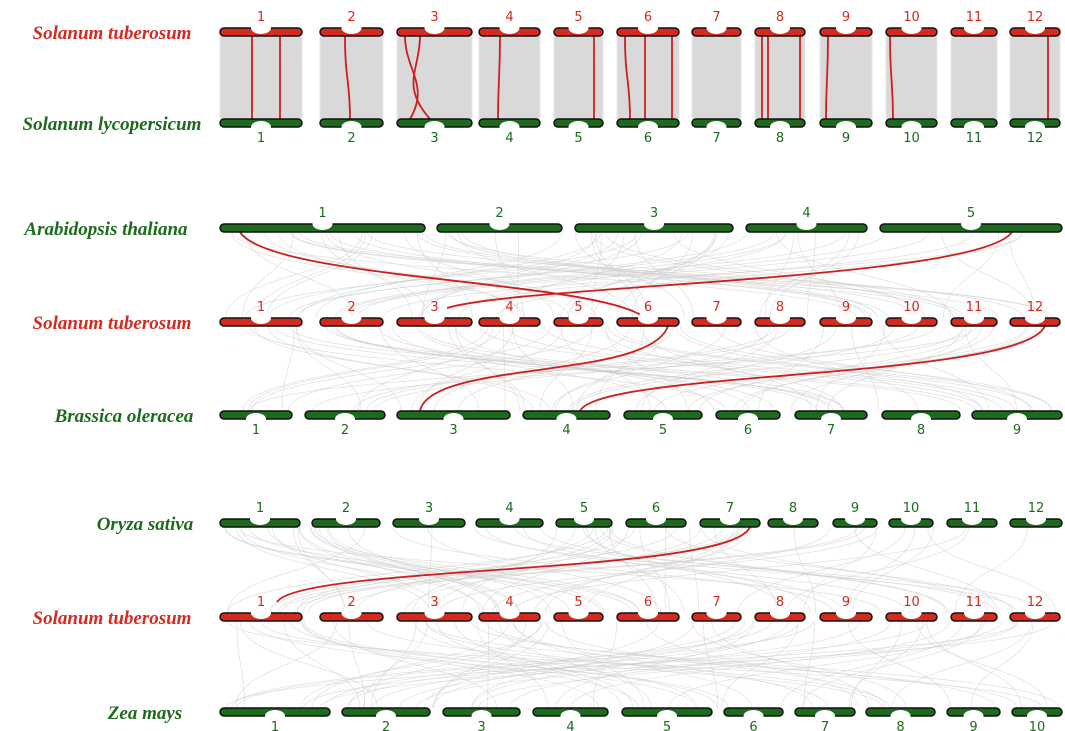 Image resolution: width=1065 pixels, height=731 pixels. Describe the element at coordinates (663, 430) in the screenshot. I see `chromosome-label: 5` at that location.